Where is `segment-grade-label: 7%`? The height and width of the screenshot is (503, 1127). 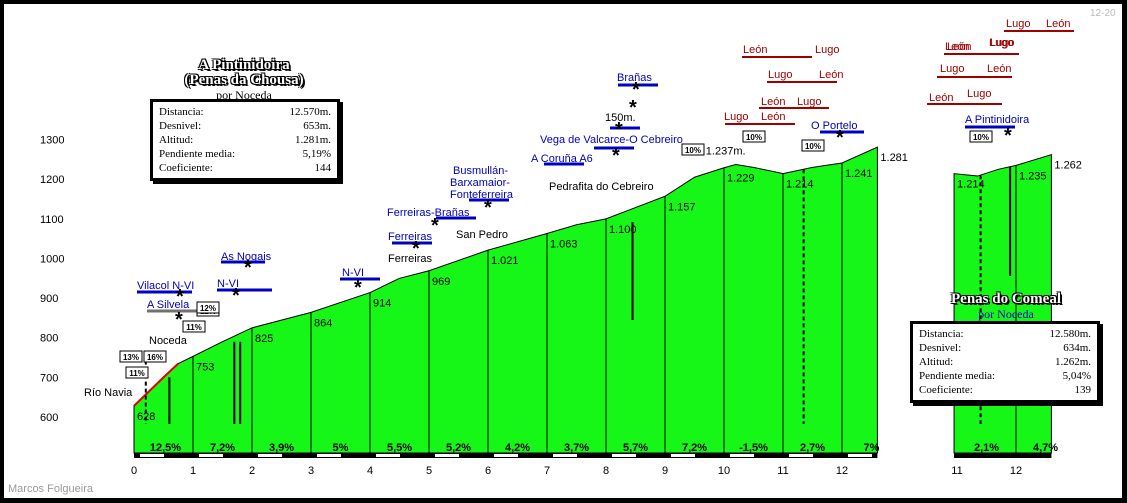
segment-grade-label: 7% is located at coordinates (872, 448).